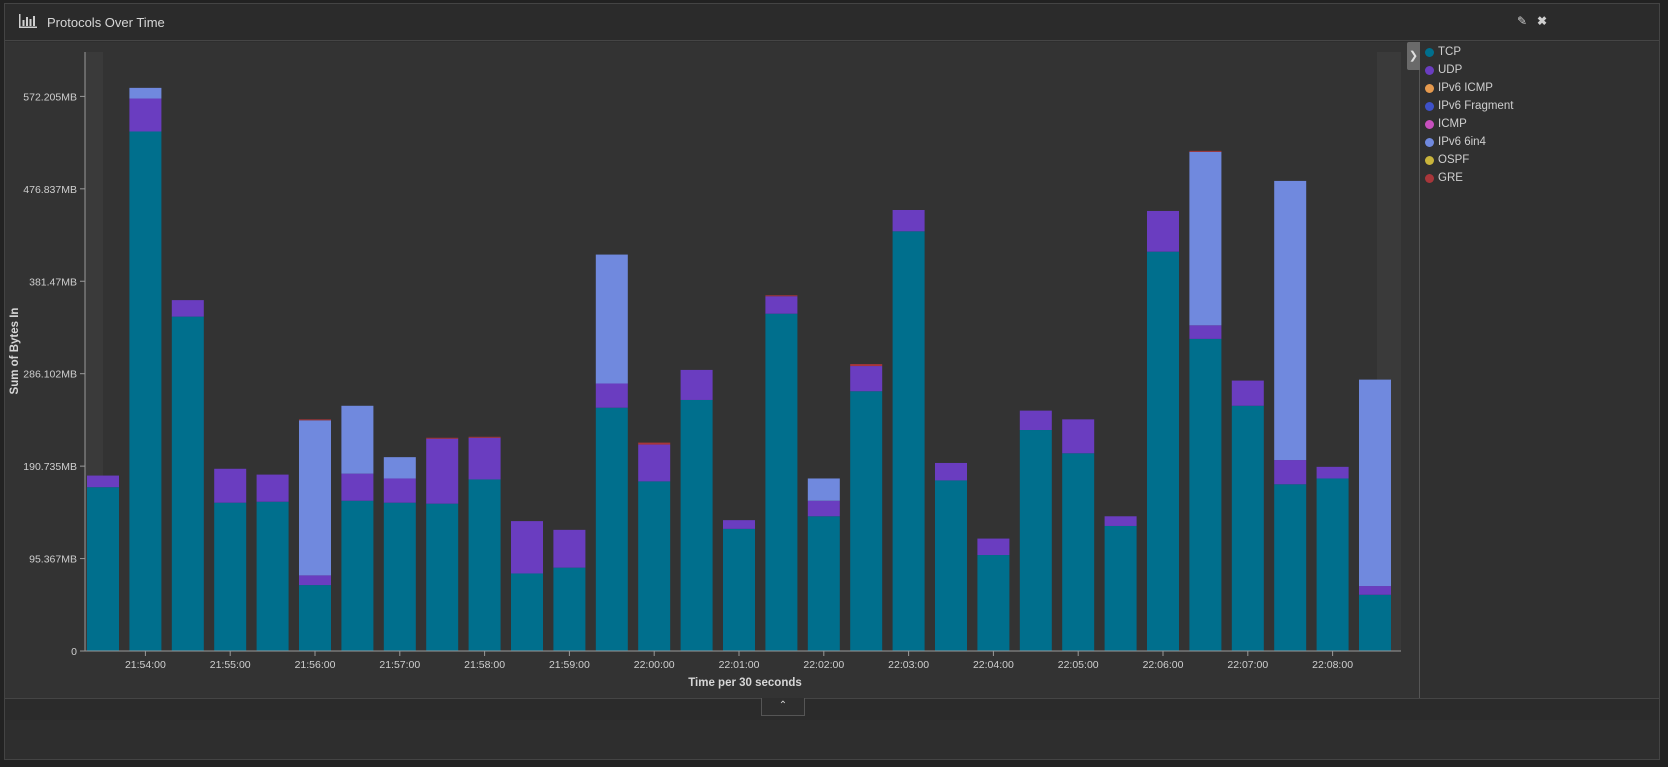  I want to click on legend-item: TCP, so click(1443, 52).